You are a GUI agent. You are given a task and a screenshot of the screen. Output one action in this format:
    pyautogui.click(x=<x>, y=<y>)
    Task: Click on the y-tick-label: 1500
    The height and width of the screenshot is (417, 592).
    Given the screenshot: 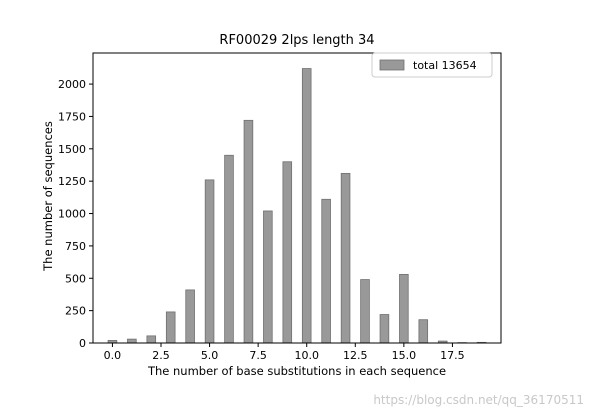 What is the action you would take?
    pyautogui.click(x=72, y=149)
    